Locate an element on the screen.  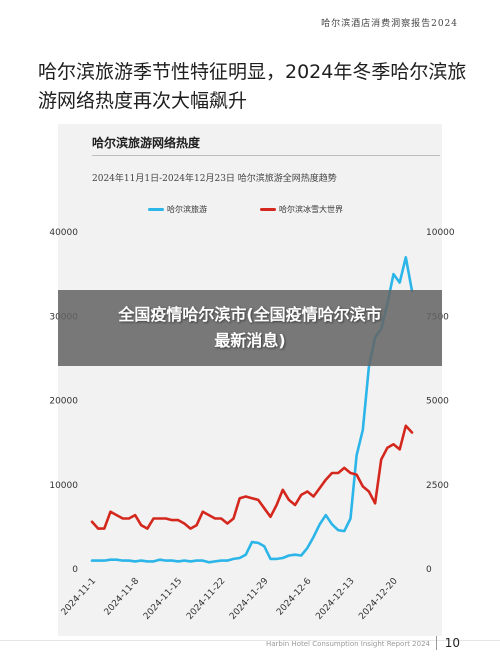
x-tick-label: 2024-12-13 is located at coordinates (335, 599).